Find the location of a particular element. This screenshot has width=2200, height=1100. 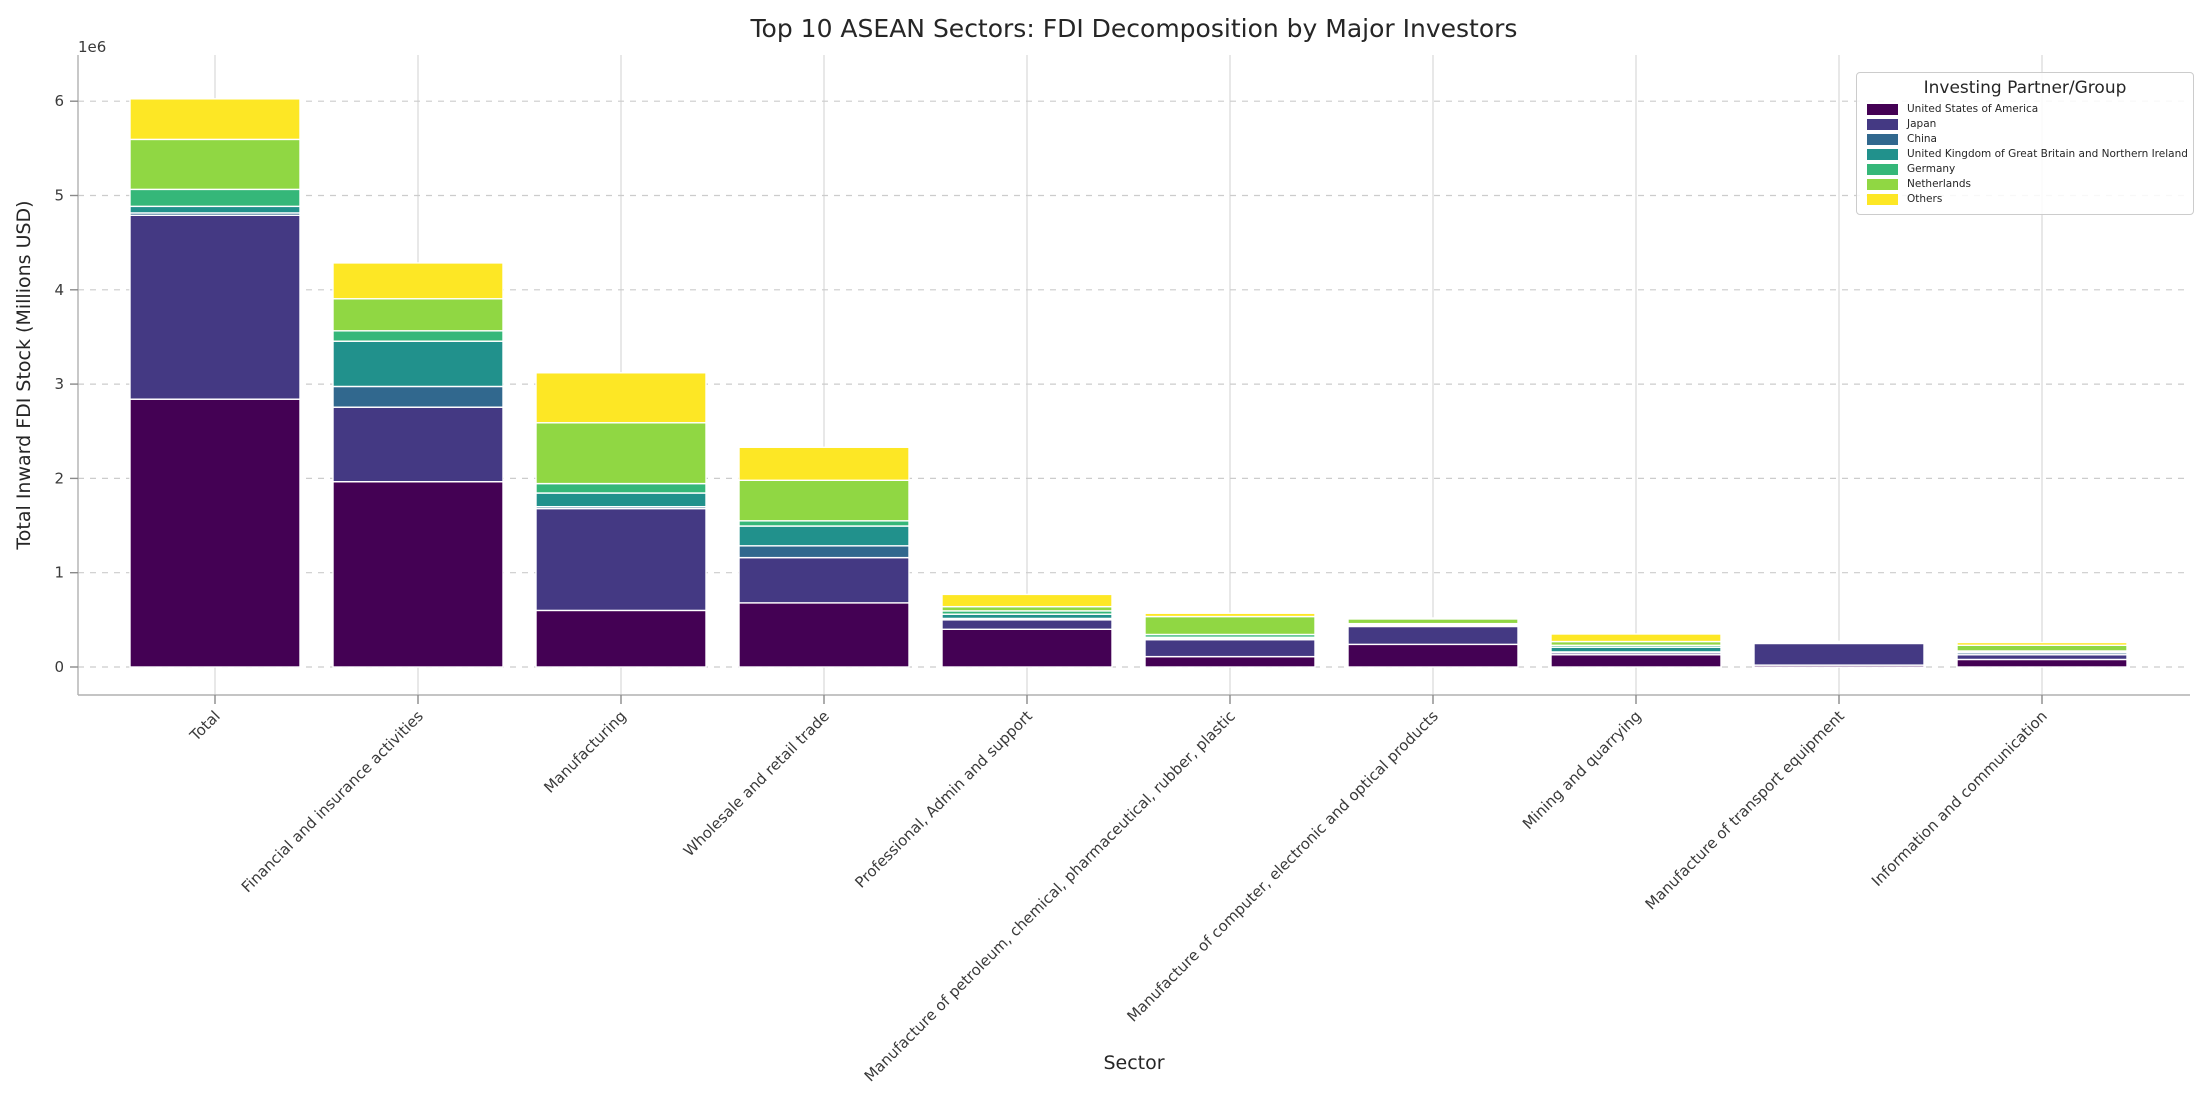

legend-item: Japan is located at coordinates (2025, 124).